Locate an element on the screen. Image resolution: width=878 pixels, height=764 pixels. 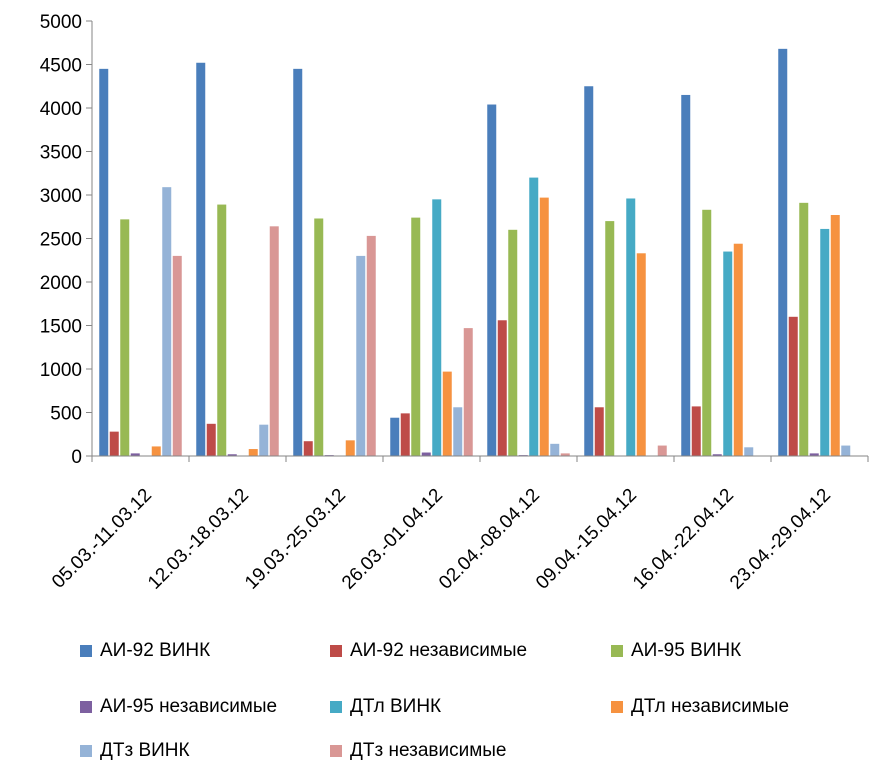
x-tick-label: 23.04.-29.04.12 is located at coordinates (780, 539).